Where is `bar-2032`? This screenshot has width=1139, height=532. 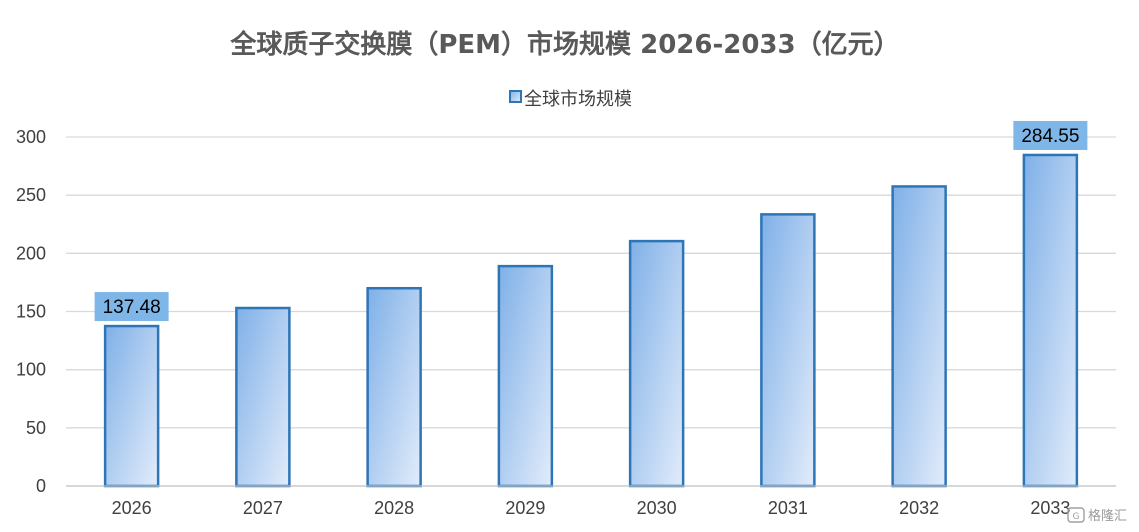
bar-2032 is located at coordinates (919, 336).